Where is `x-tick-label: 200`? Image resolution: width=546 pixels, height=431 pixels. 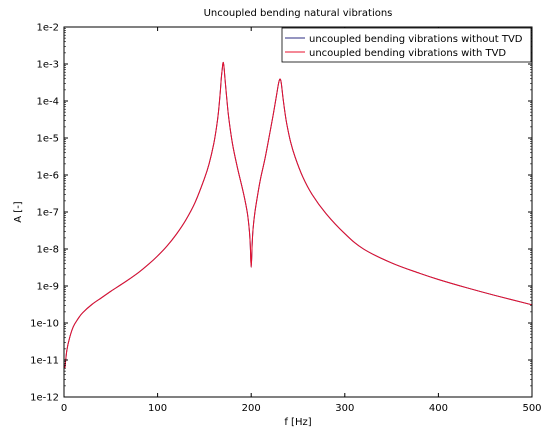
x-tick-label: 200 is located at coordinates (251, 408).